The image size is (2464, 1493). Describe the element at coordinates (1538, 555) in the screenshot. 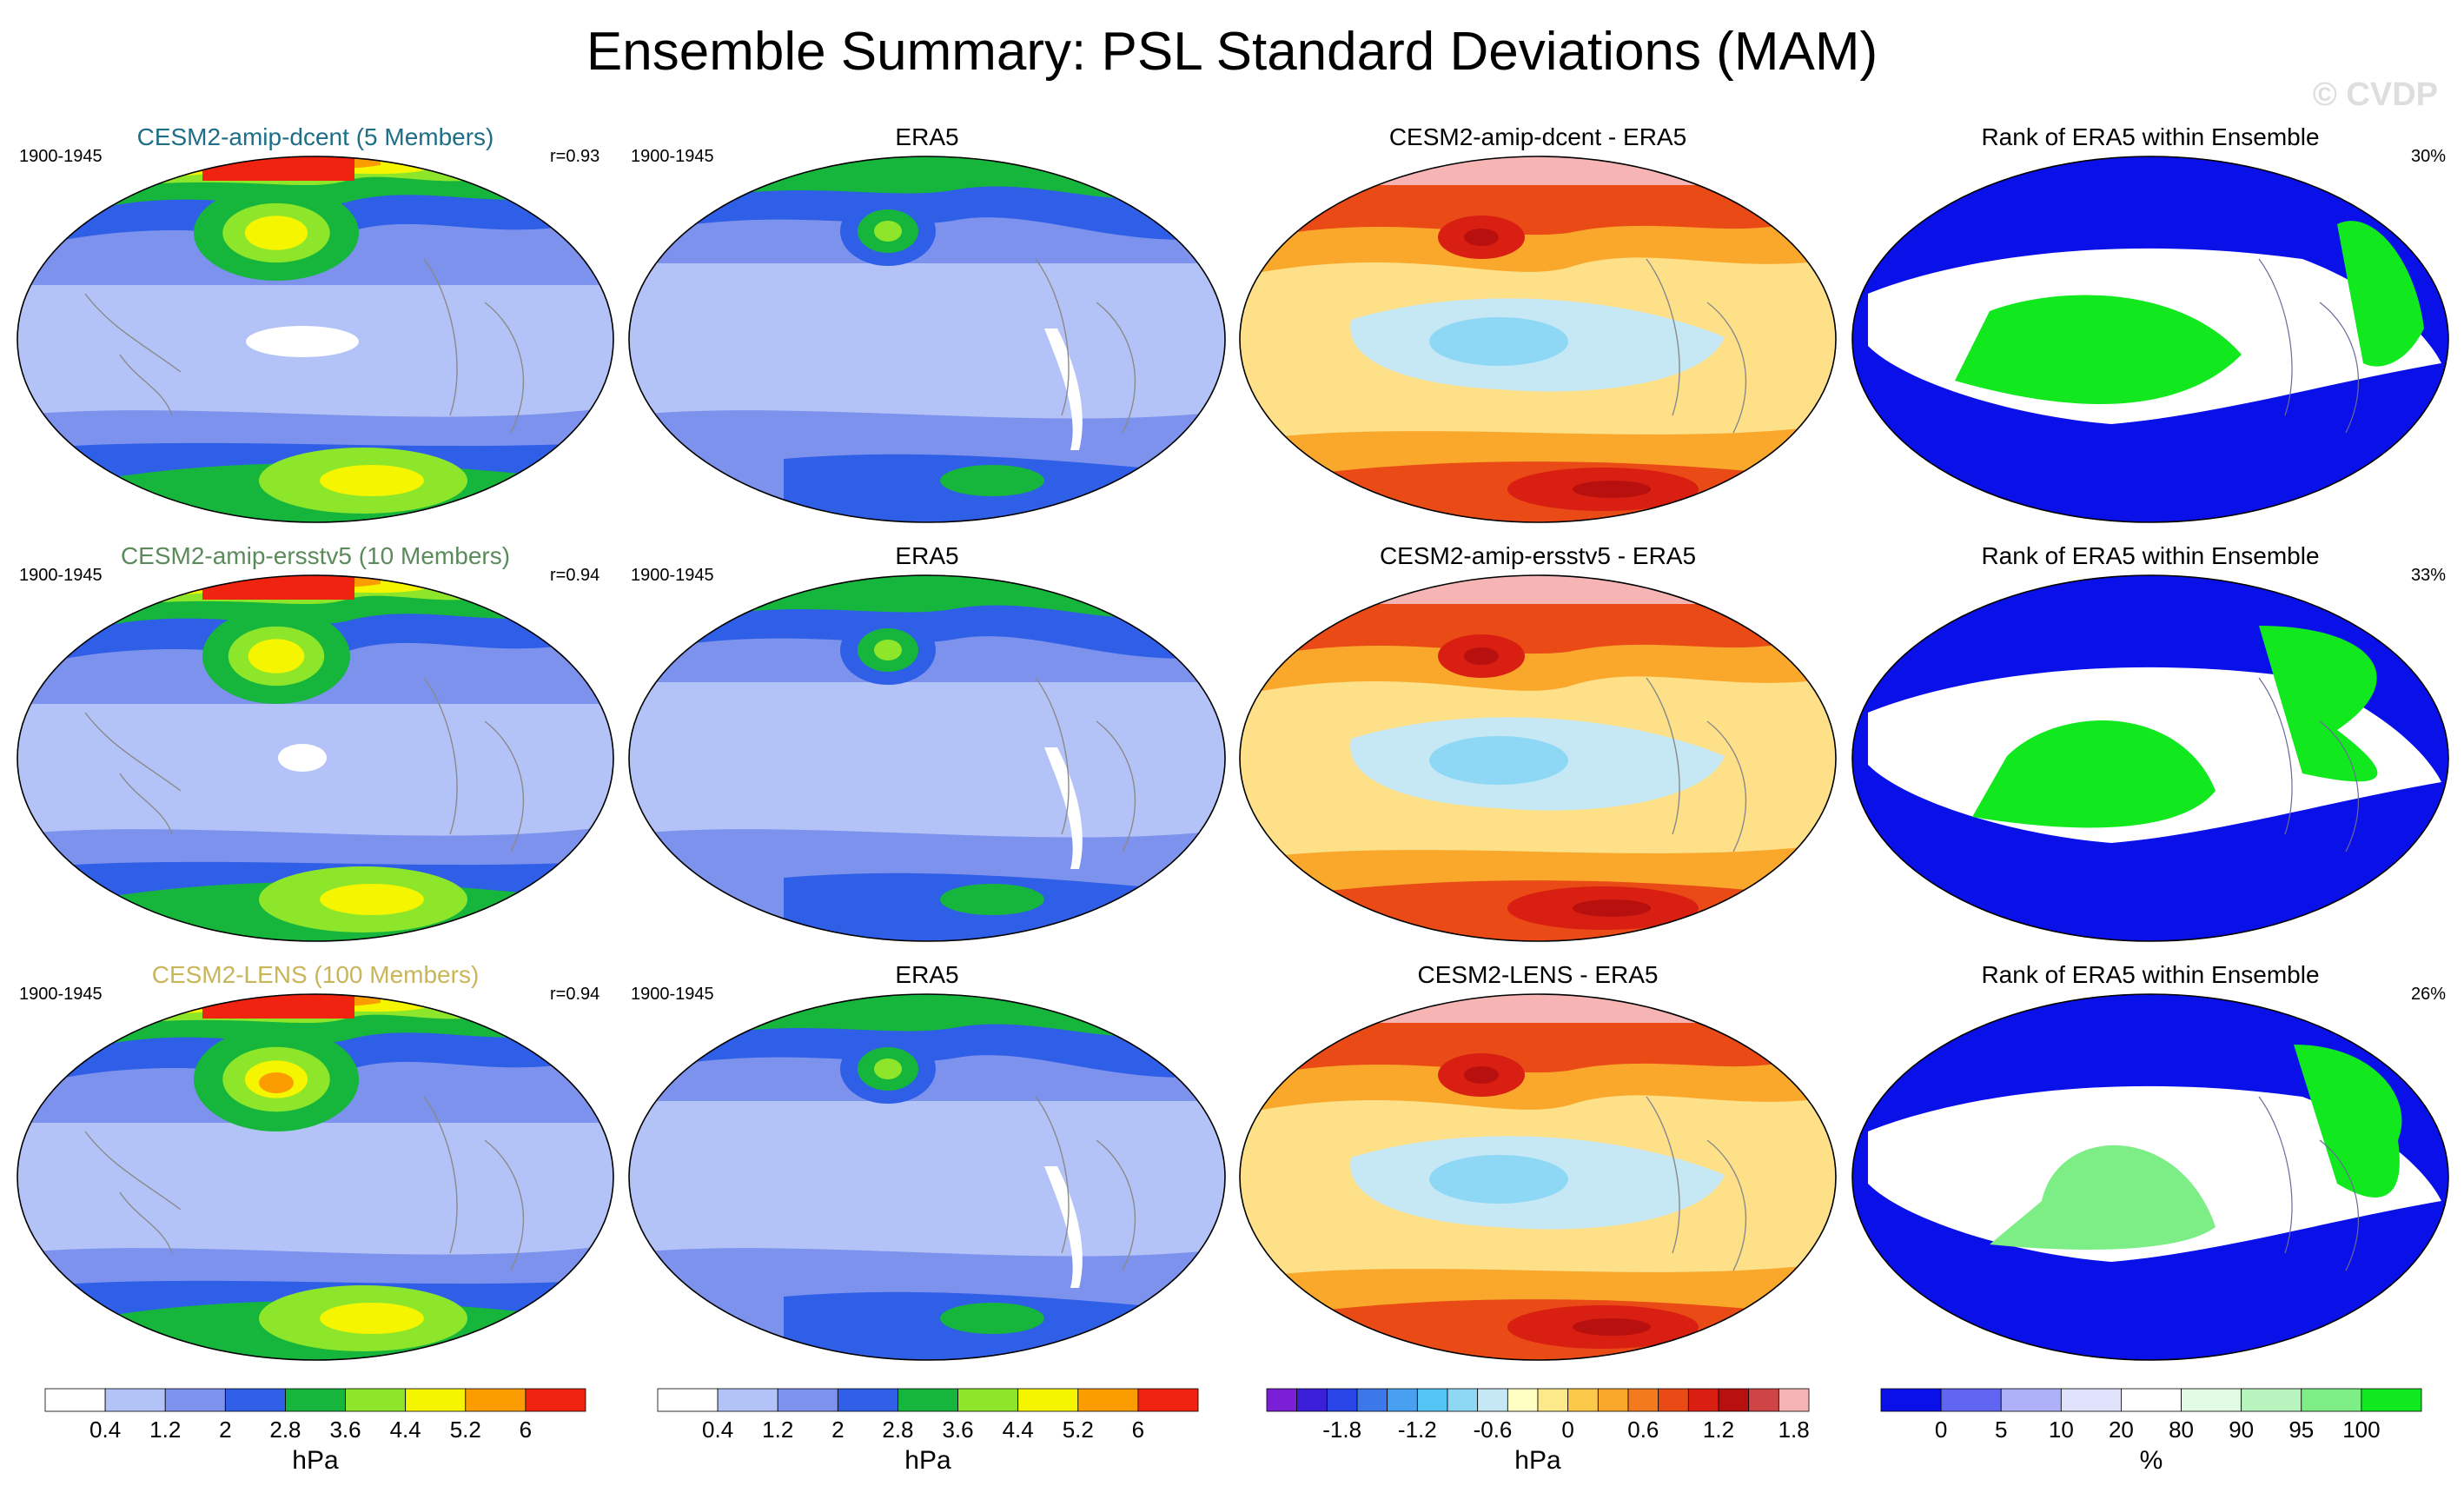

I see `diff-panel-title: CESM2-amip-ersstv5 - ERA5` at that location.